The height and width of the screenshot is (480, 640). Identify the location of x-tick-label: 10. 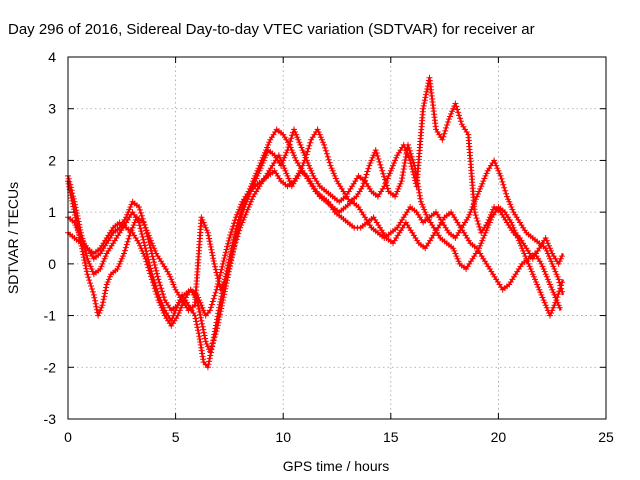
(283, 437).